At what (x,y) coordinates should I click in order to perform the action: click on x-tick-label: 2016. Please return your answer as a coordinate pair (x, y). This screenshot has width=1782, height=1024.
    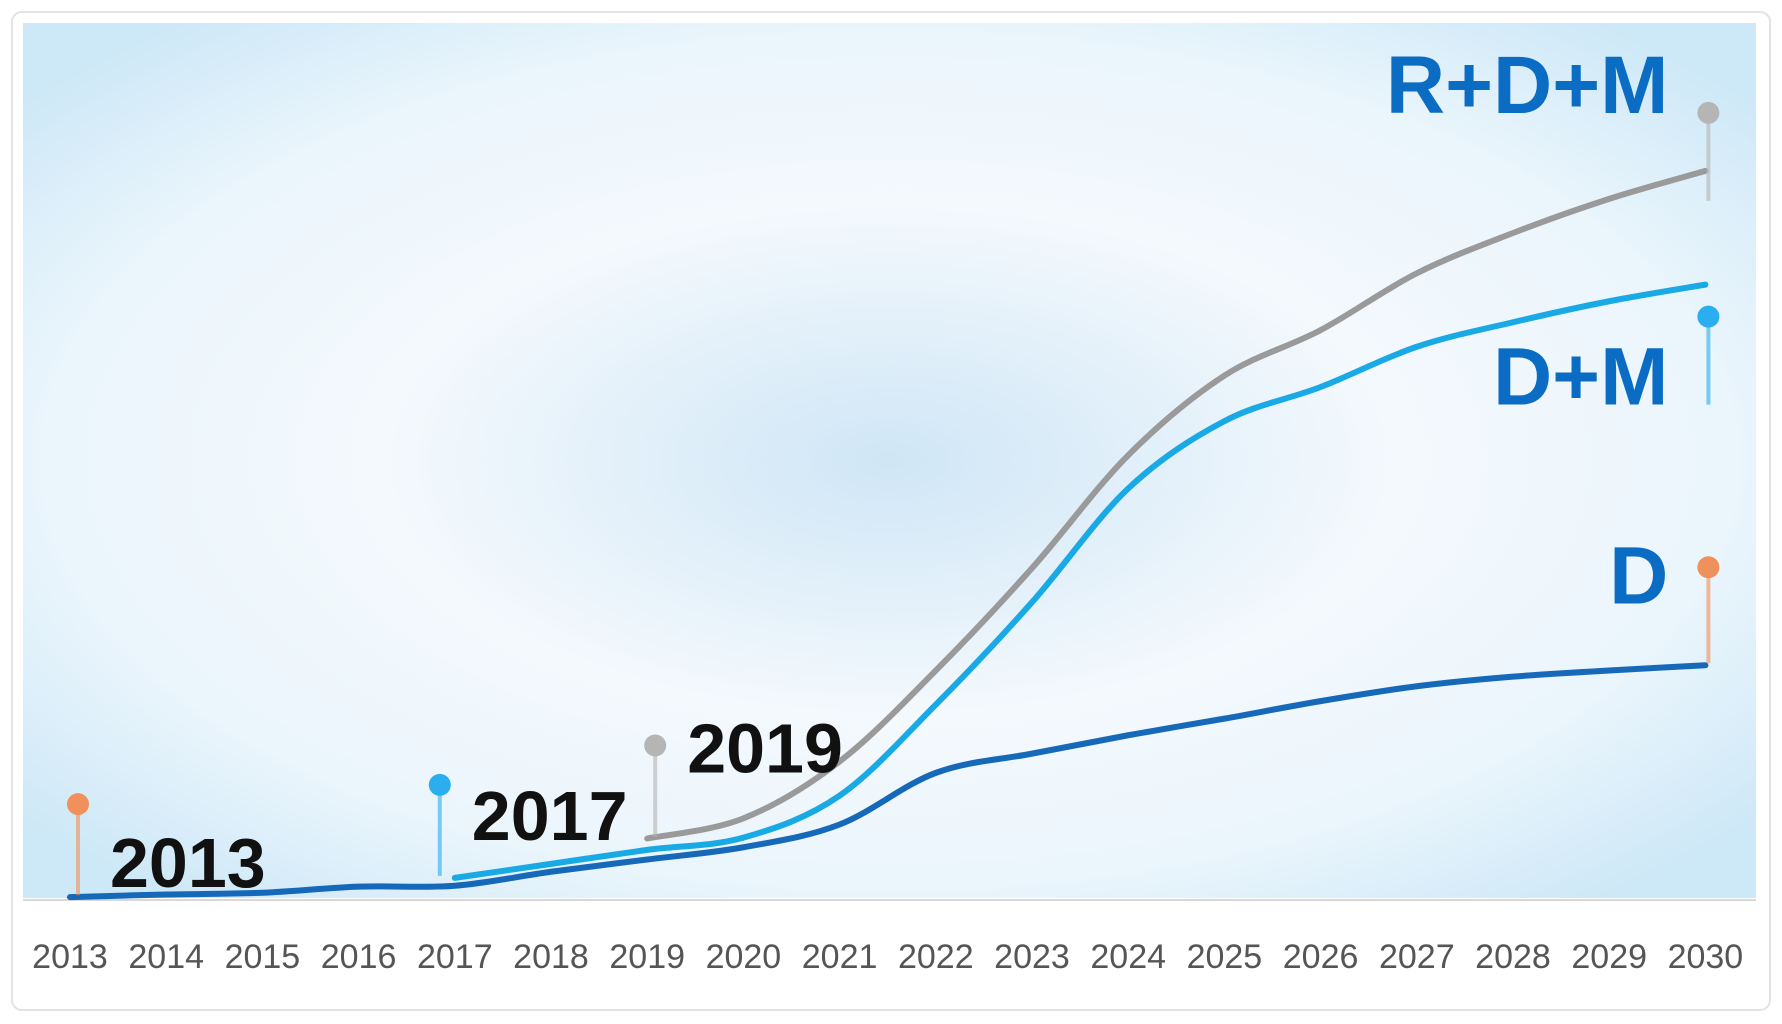
    Looking at the image, I should click on (359, 957).